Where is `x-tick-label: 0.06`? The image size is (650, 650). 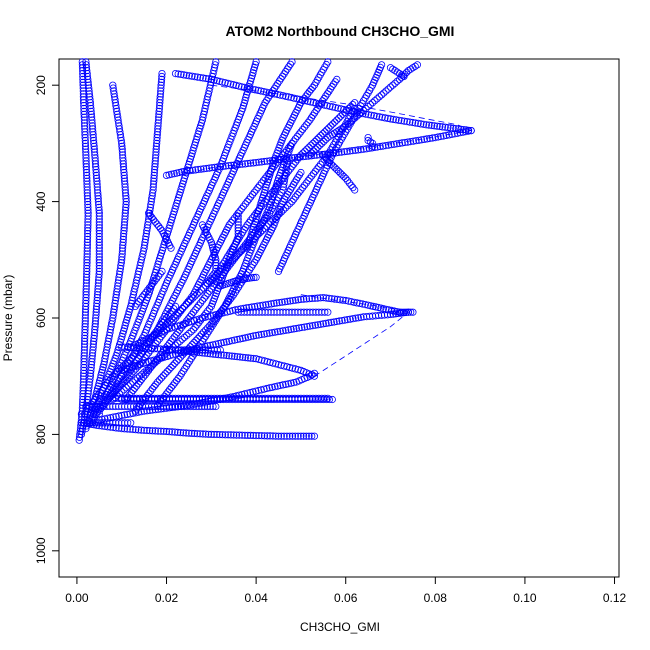 x-tick-label: 0.06 is located at coordinates (346, 598).